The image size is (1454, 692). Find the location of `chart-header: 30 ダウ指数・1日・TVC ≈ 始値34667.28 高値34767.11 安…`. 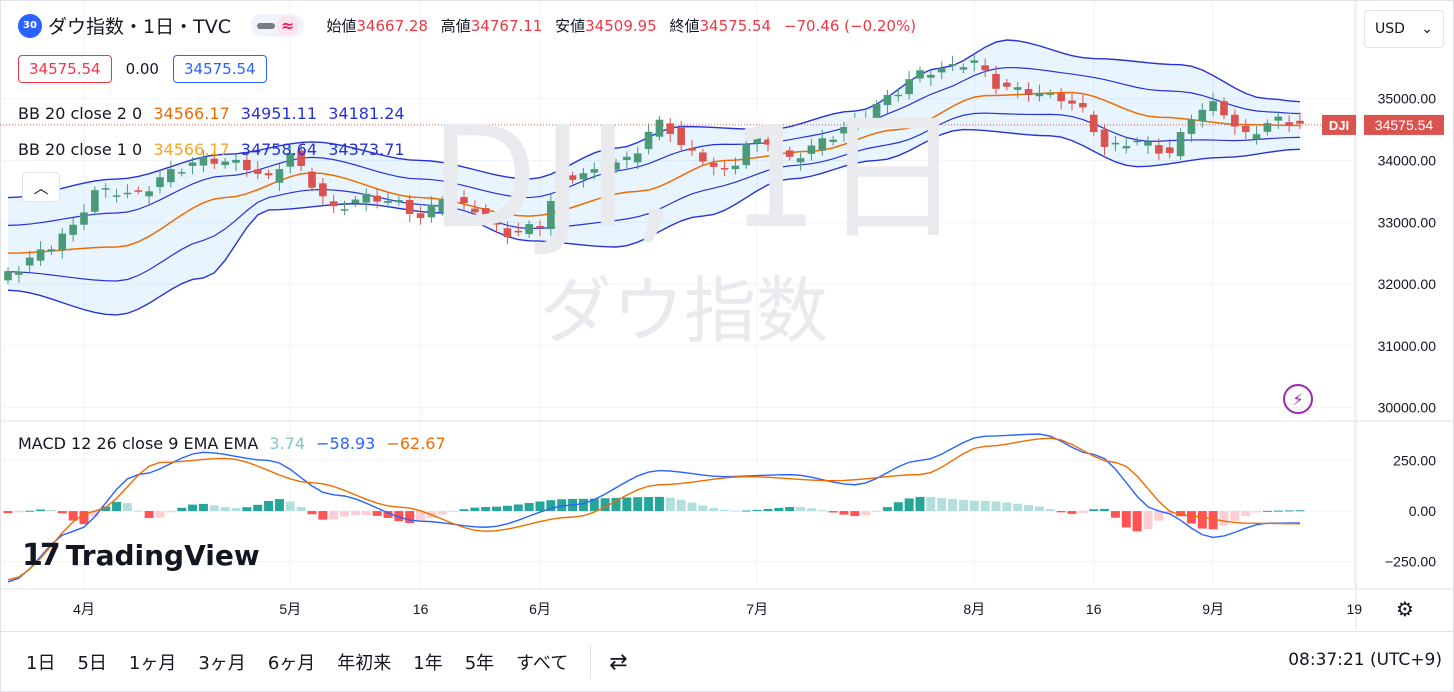

chart-header: 30 ダウ指数・1日・TVC ≈ 始値34667.28 高値34767.11 安… is located at coordinates (471, 25).